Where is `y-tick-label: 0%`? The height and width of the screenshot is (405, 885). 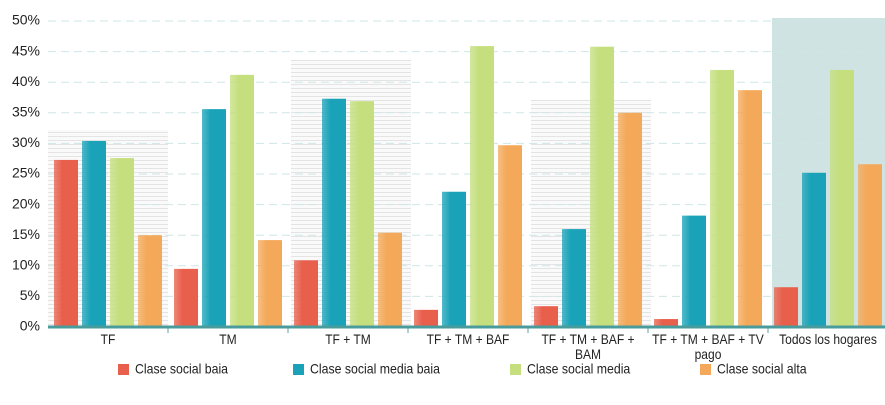
y-tick-label: 0% is located at coordinates (30, 326).